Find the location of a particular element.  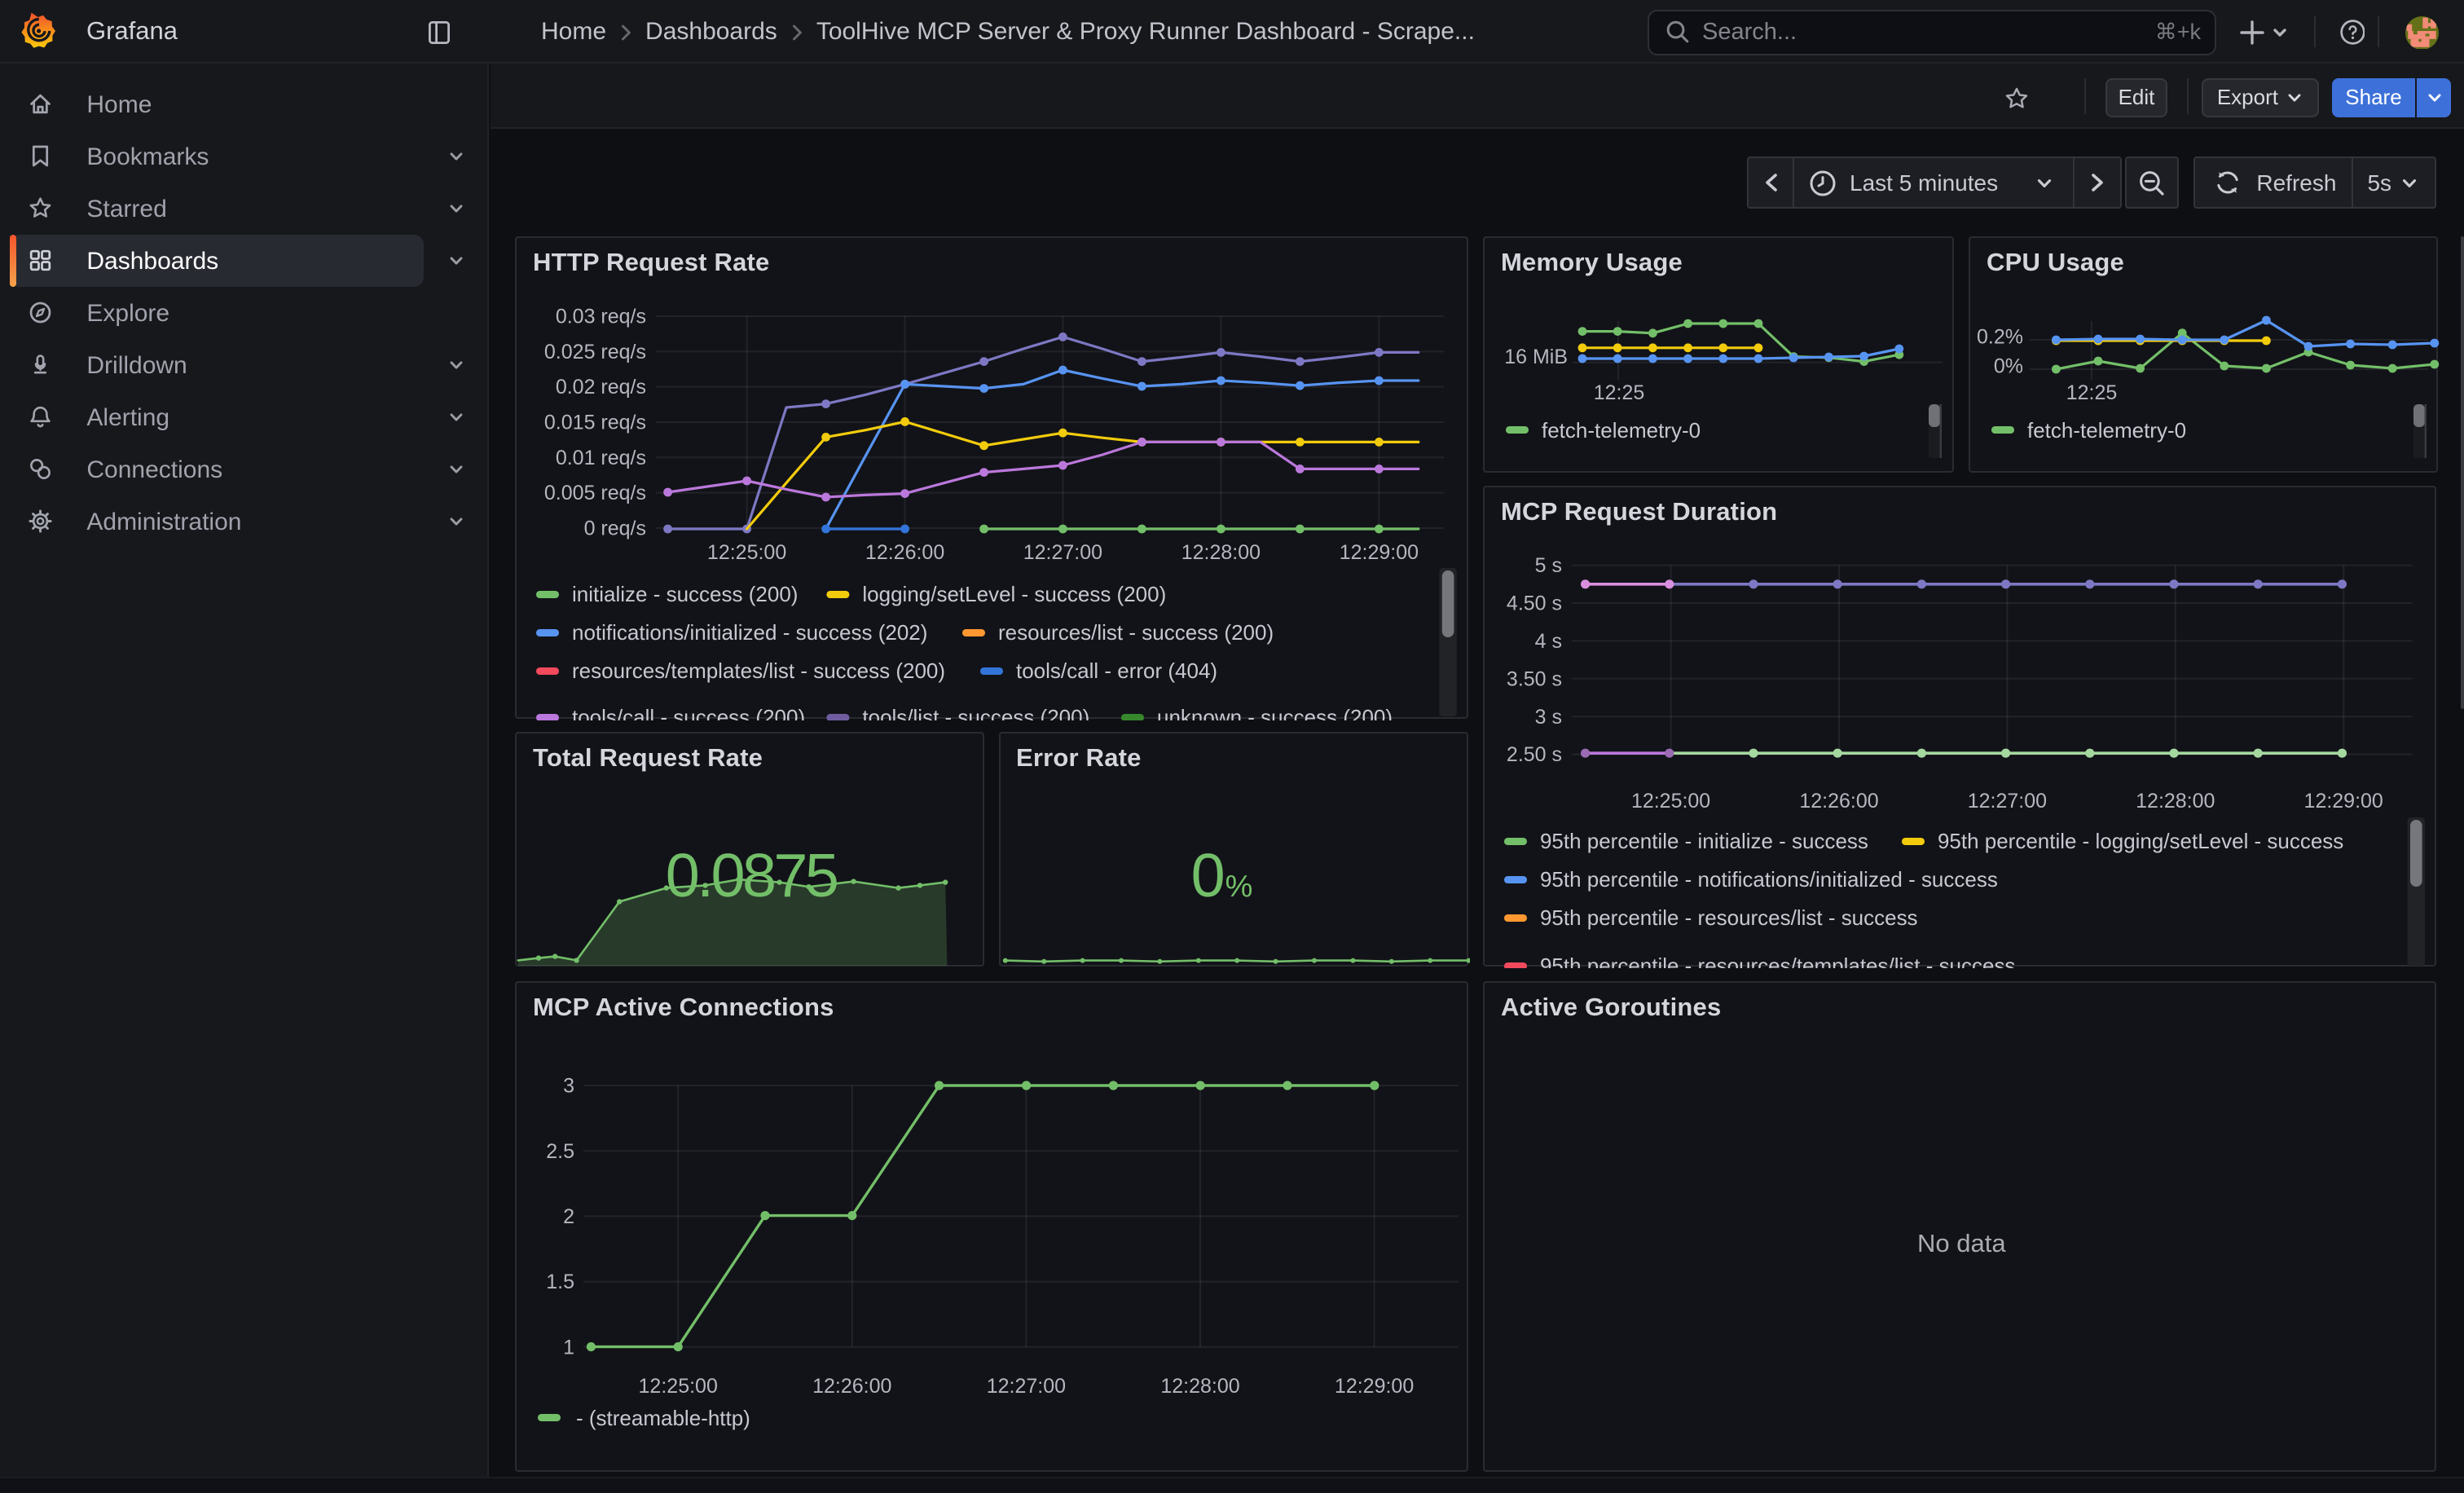

svg-text: 2 is located at coordinates (568, 1216).